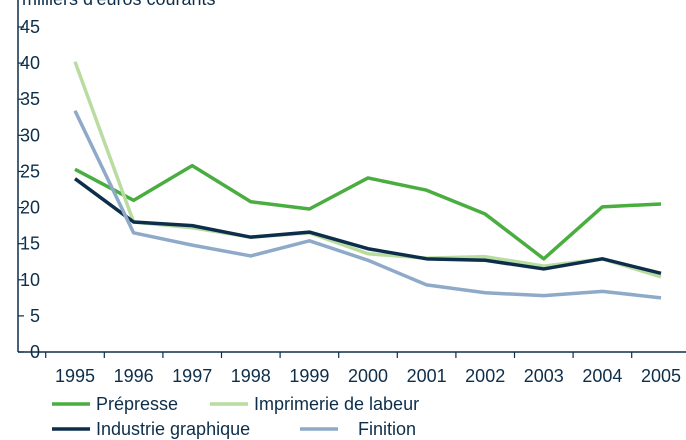 The width and height of the screenshot is (686, 440). Describe the element at coordinates (387, 429) in the screenshot. I see `legend-label: Finition` at that location.